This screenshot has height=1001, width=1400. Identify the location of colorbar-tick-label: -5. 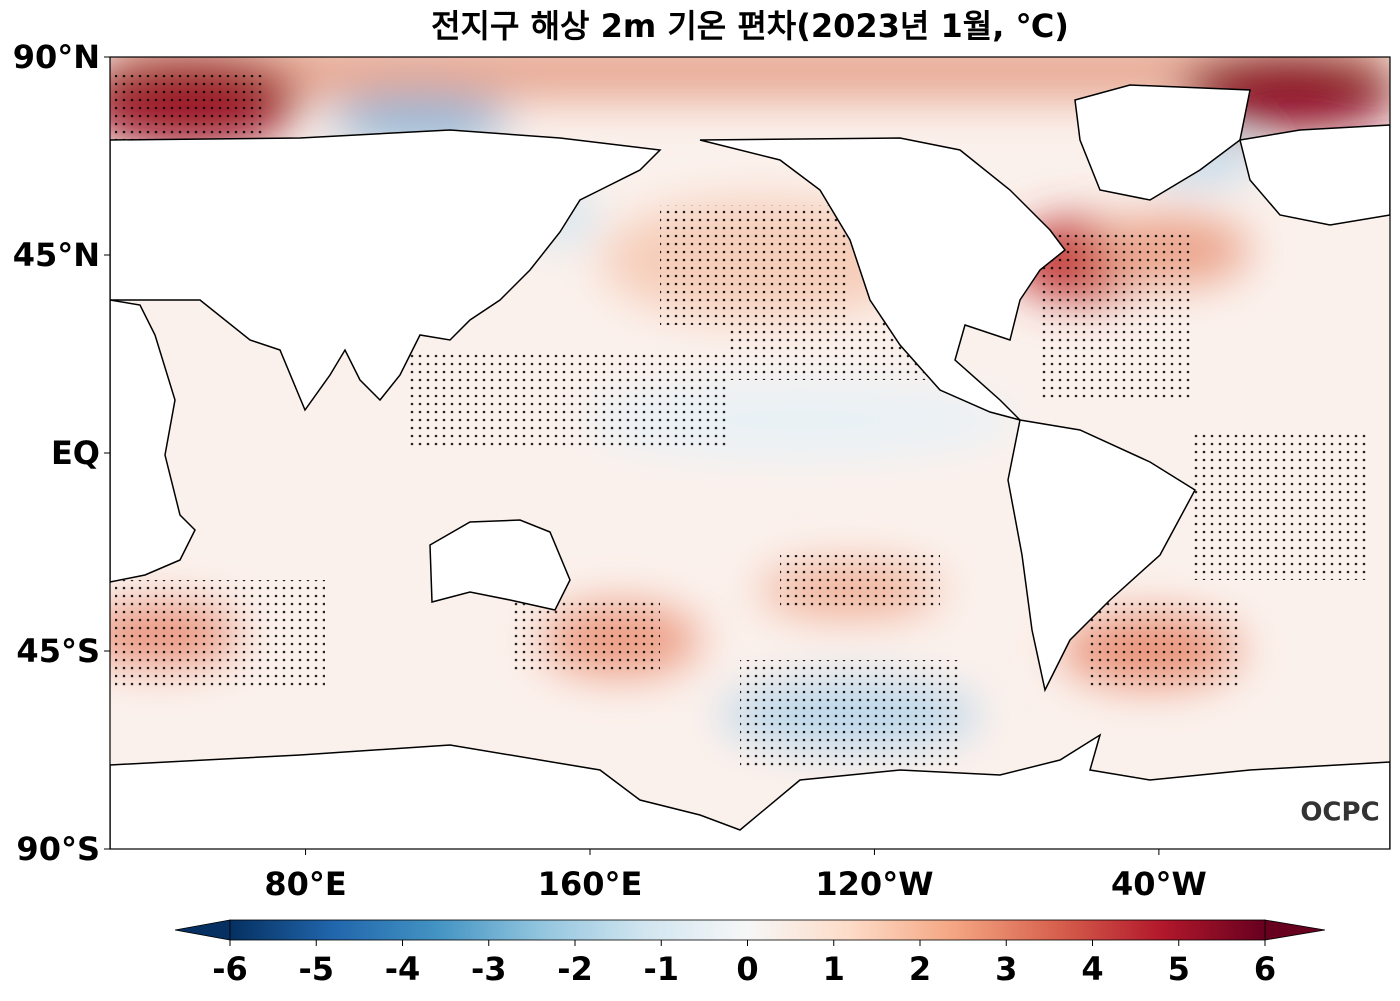
(316, 969).